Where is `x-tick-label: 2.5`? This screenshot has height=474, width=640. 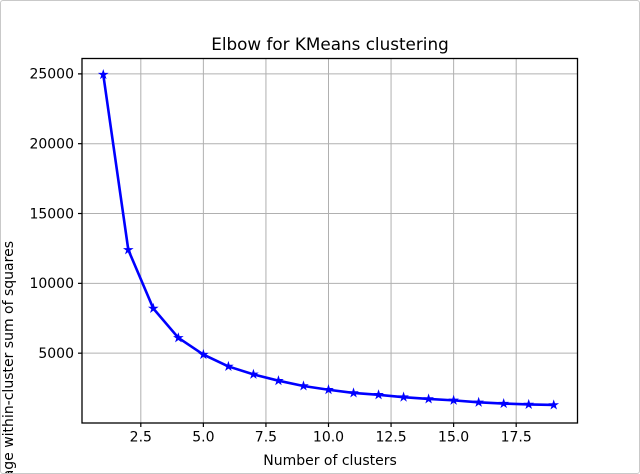
x-tick-label: 2.5 is located at coordinates (141, 438).